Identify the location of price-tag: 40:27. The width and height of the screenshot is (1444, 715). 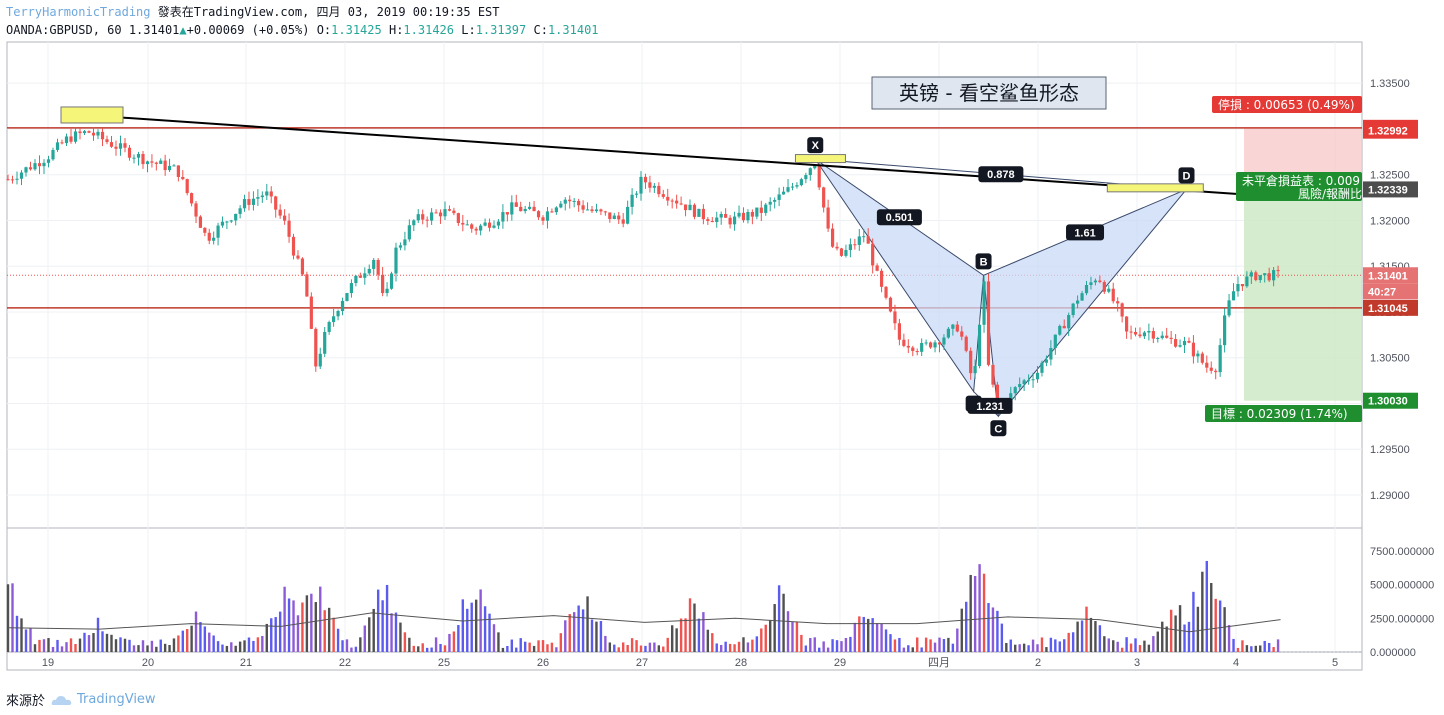
(1382, 292).